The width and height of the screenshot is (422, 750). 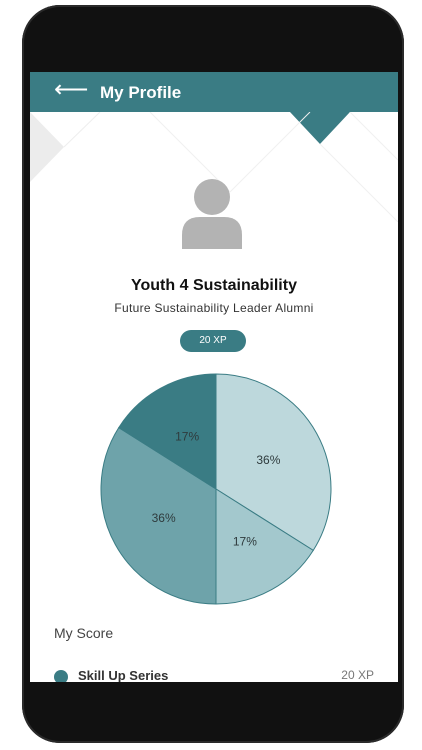 I want to click on header-decoration, so click(x=214, y=167).